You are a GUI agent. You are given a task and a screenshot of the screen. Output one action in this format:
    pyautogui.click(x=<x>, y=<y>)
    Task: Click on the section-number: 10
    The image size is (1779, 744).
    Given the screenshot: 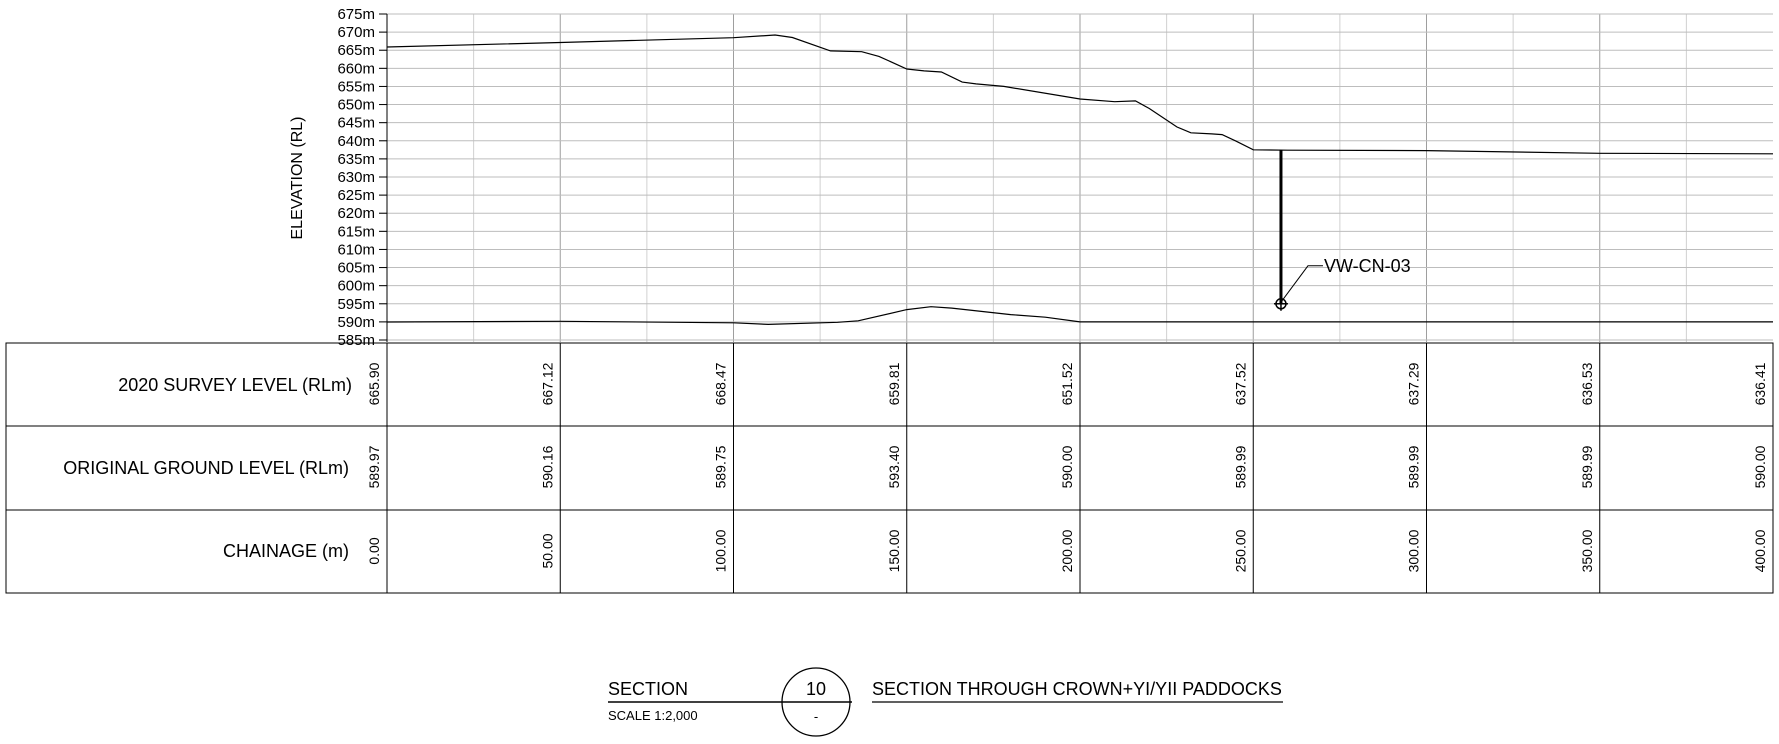 What is the action you would take?
    pyautogui.click(x=816, y=689)
    